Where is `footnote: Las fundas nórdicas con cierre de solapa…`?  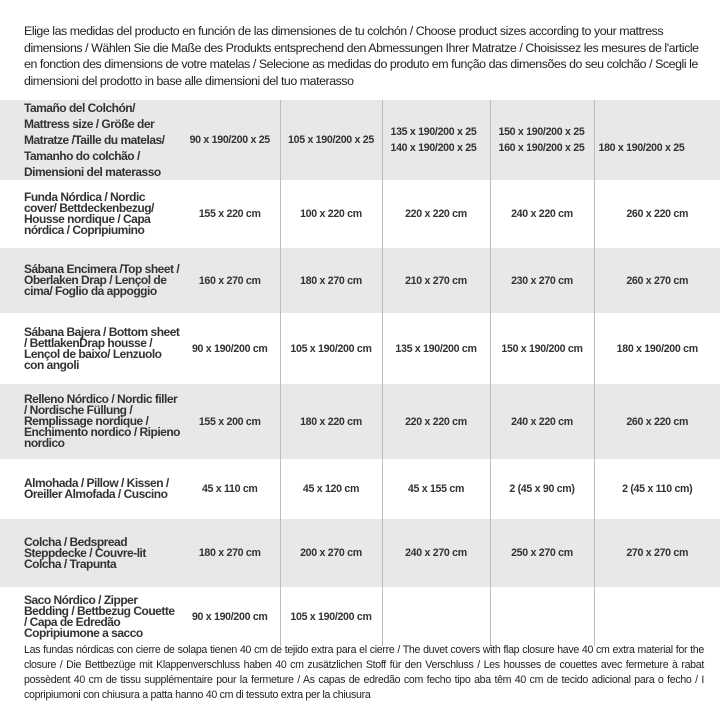
footnote: Las fundas nórdicas con cierre de solapa… is located at coordinates (364, 672).